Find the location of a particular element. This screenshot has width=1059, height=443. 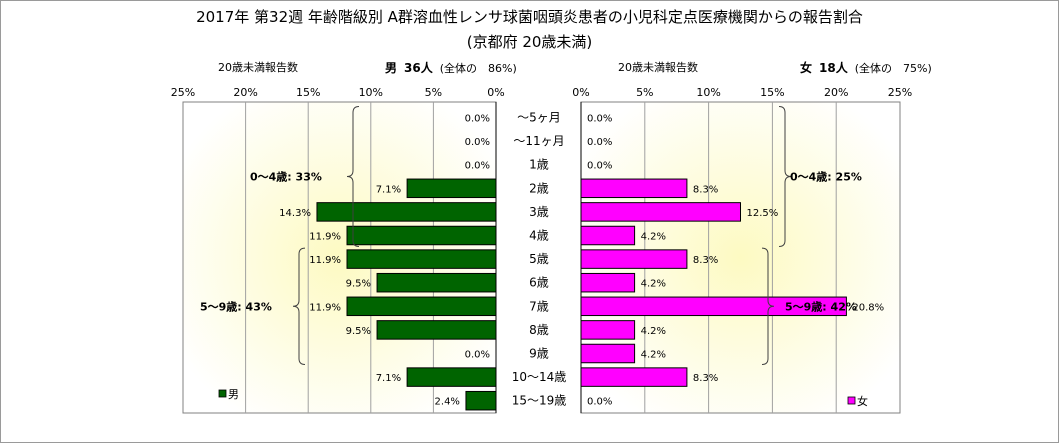

category-label: 8歳 is located at coordinates (539, 330).